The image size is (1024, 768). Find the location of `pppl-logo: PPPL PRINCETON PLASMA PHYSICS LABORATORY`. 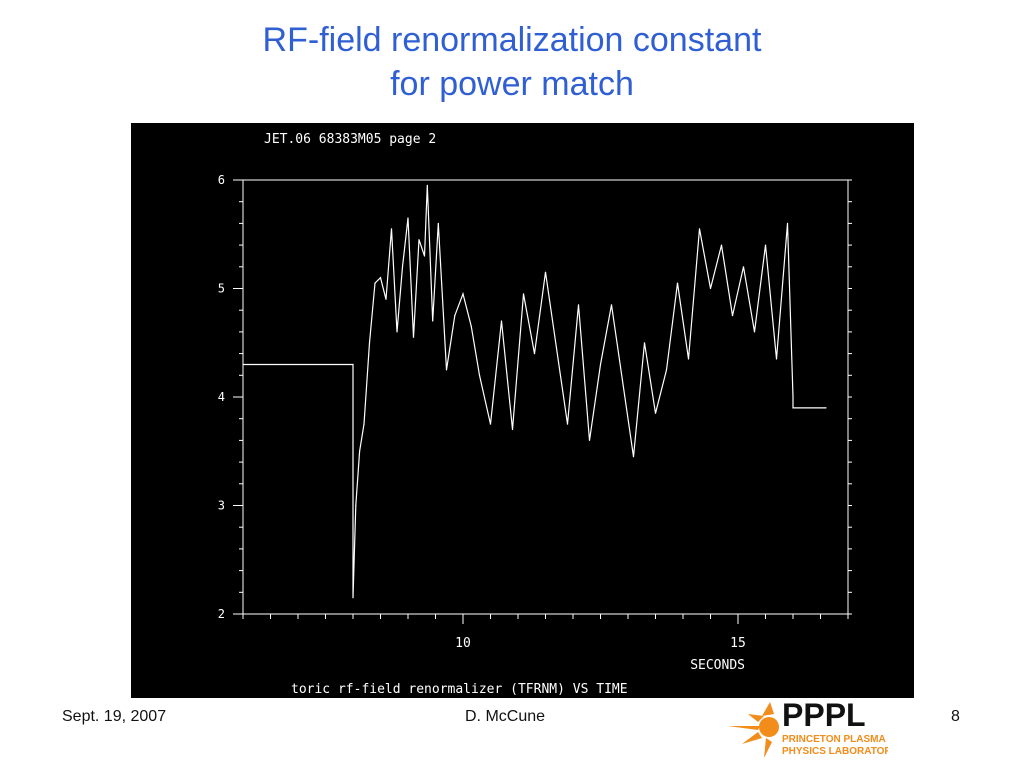

pppl-logo: PPPL PRINCETON PLASMA PHYSICS LABORATORY is located at coordinates (808, 727).